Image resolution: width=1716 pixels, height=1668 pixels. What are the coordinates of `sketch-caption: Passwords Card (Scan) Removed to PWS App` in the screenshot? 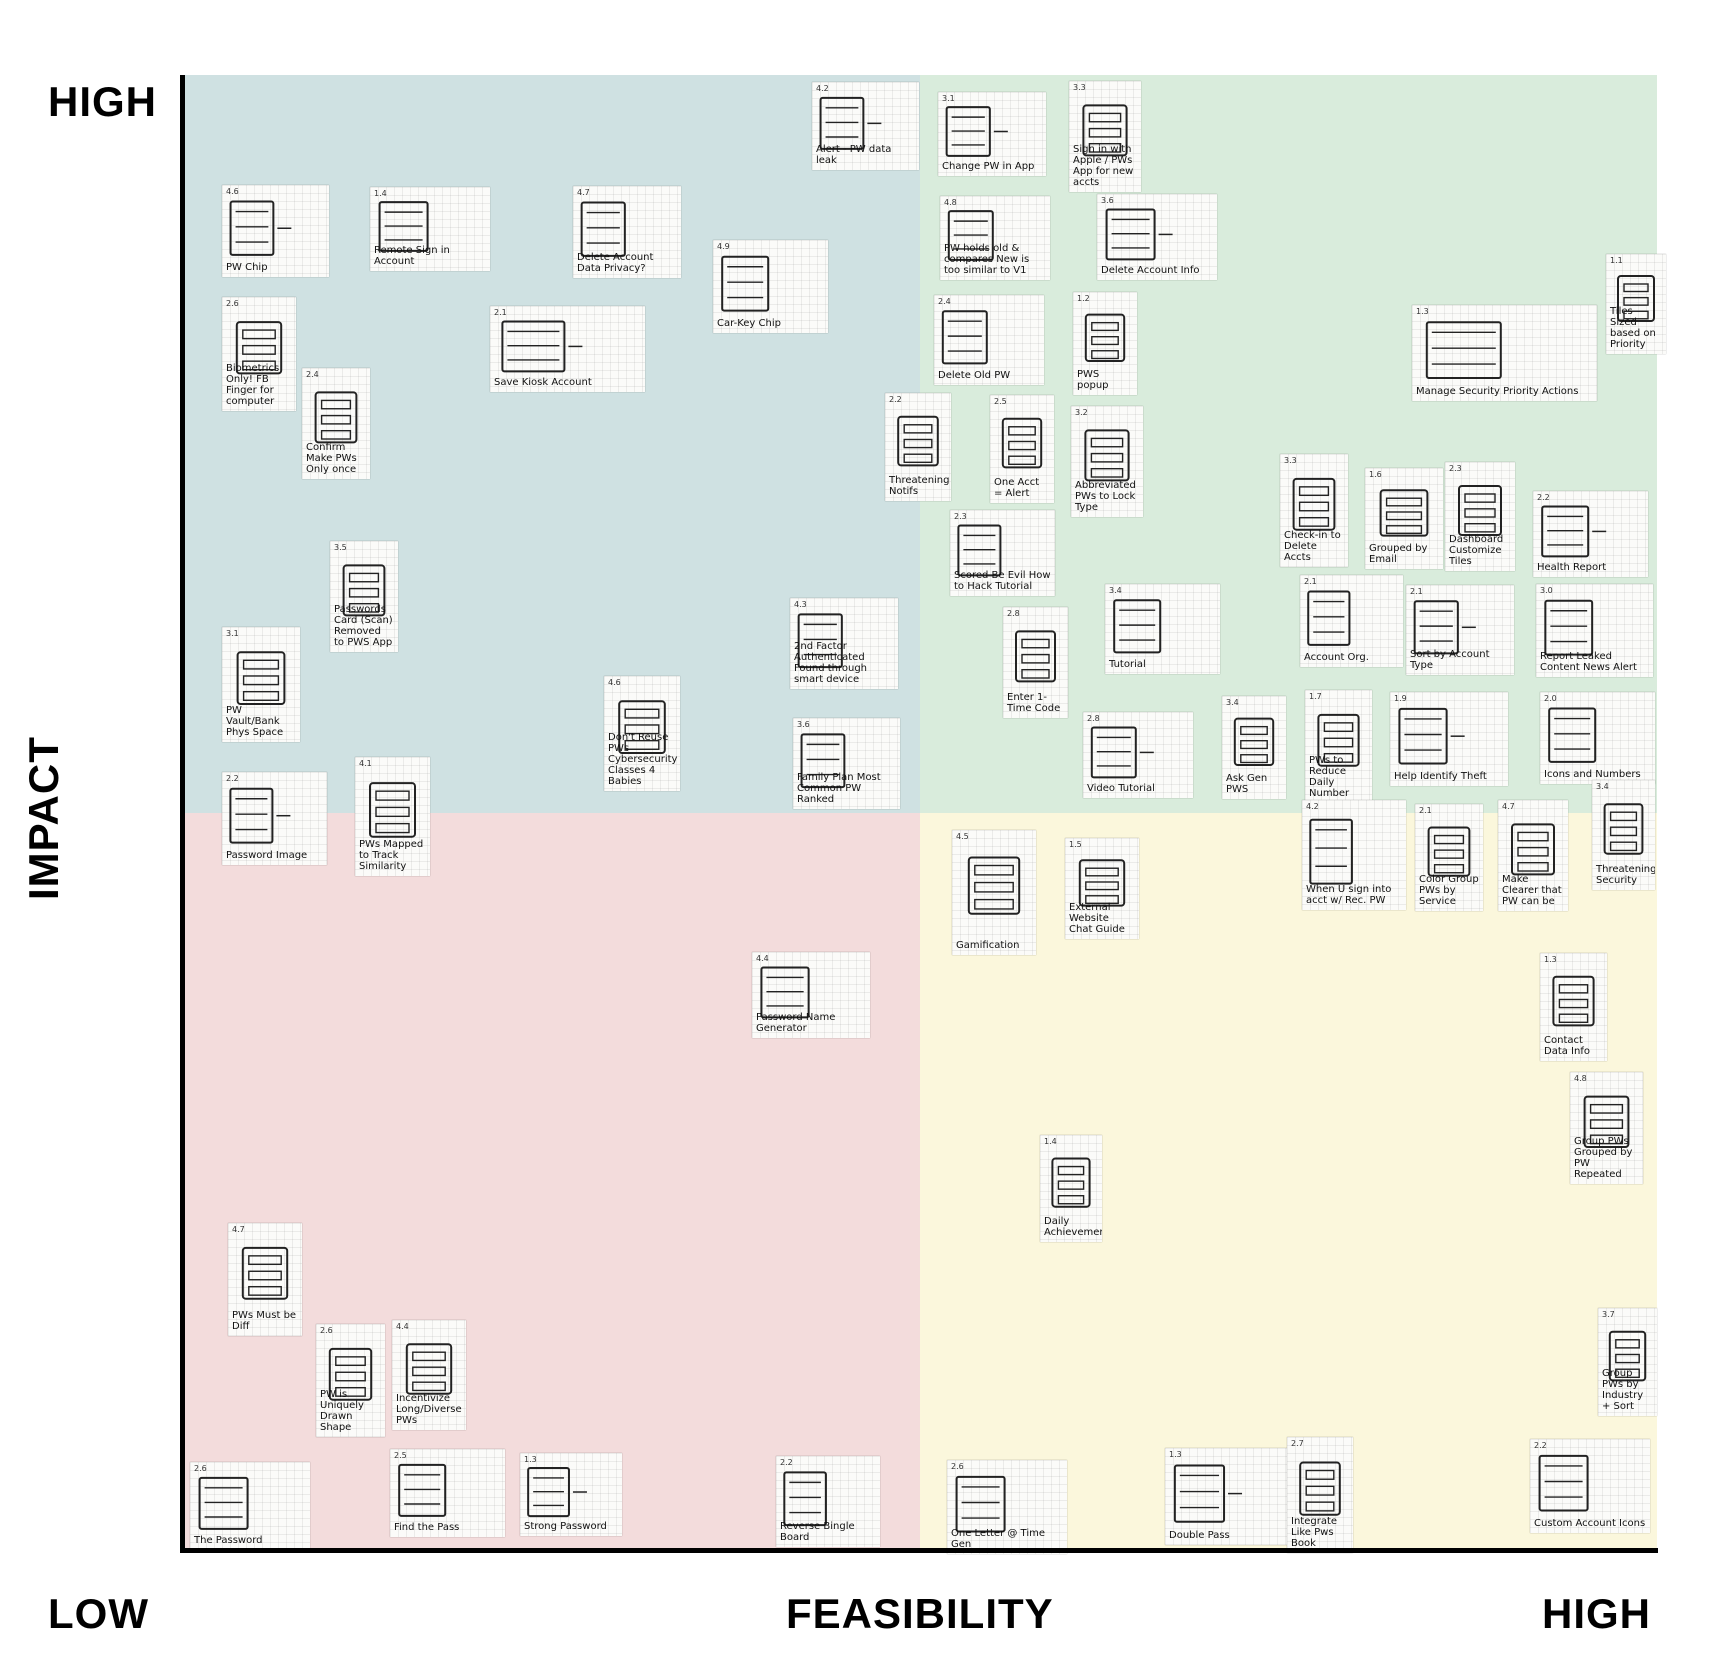 It's located at (363, 626).